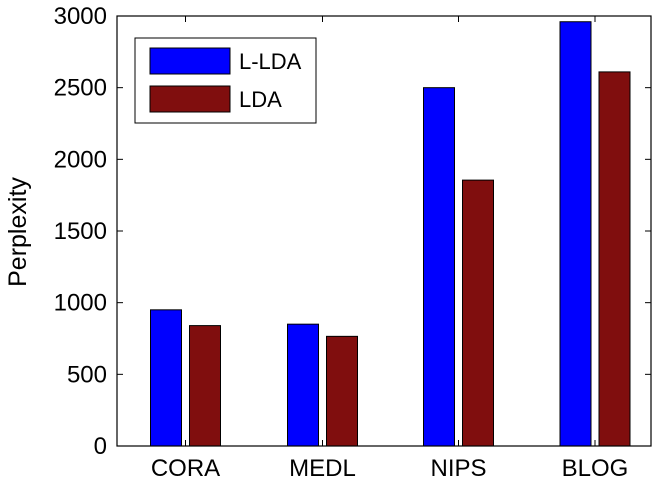 The width and height of the screenshot is (665, 485). What do you see at coordinates (87, 374) in the screenshot?
I see `y-tick-label-500: 500` at bounding box center [87, 374].